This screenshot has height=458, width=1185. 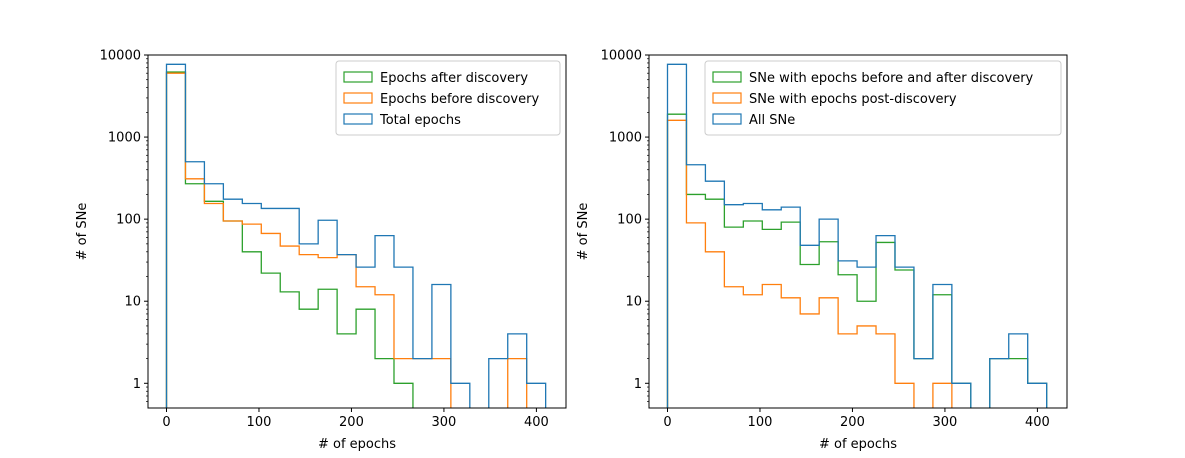 I want to click on right-x-tick-label: 0, so click(x=667, y=422).